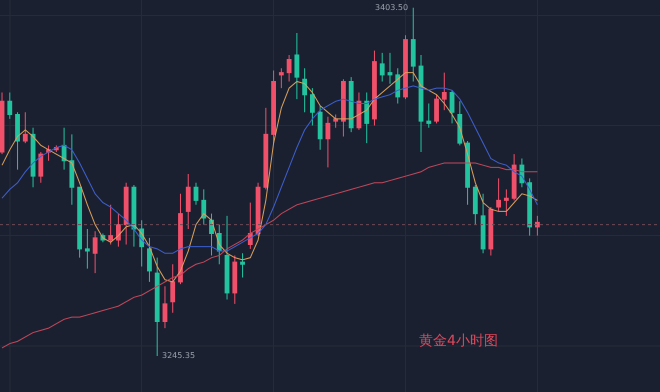 This screenshot has height=392, width=660. I want to click on annotation: 3245.35, so click(179, 355).